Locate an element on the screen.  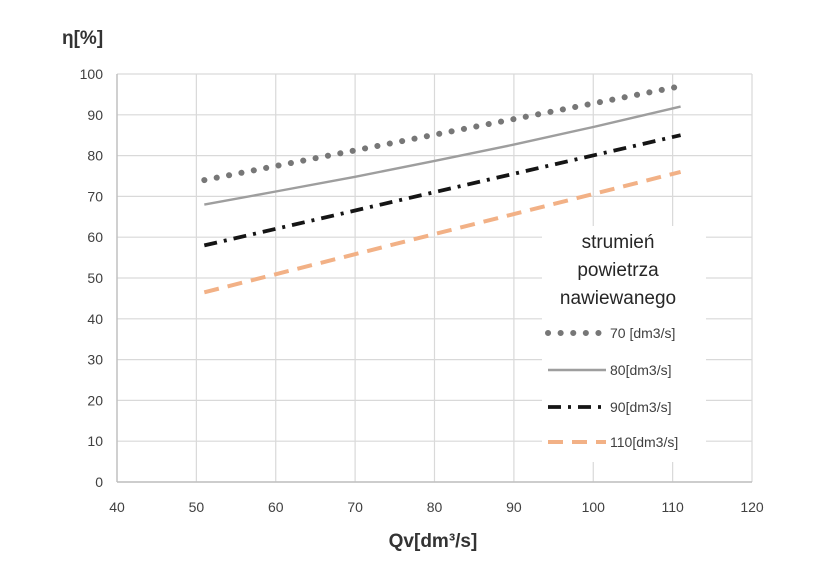
y-tick-label: 10 is located at coordinates (95, 441).